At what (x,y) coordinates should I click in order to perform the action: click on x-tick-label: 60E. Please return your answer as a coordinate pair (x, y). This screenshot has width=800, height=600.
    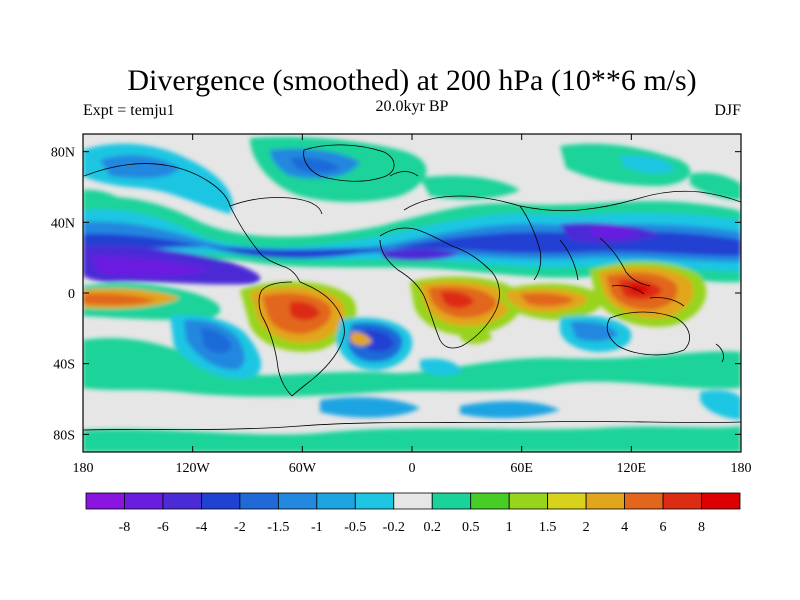
    Looking at the image, I should click on (521, 468).